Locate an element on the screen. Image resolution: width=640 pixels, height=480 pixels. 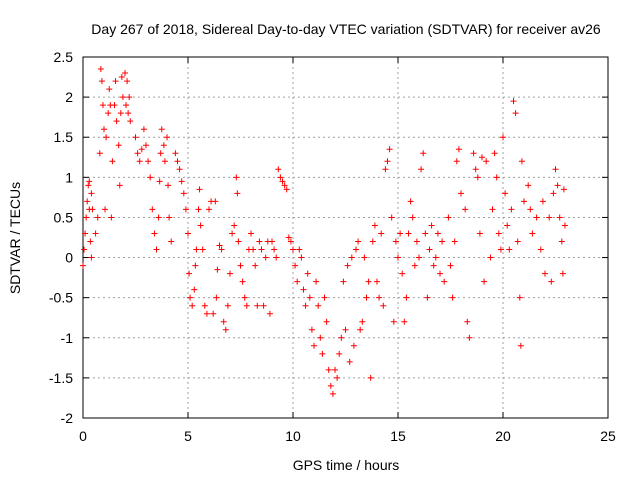
y-tick-label: 0 is located at coordinates (69, 258).